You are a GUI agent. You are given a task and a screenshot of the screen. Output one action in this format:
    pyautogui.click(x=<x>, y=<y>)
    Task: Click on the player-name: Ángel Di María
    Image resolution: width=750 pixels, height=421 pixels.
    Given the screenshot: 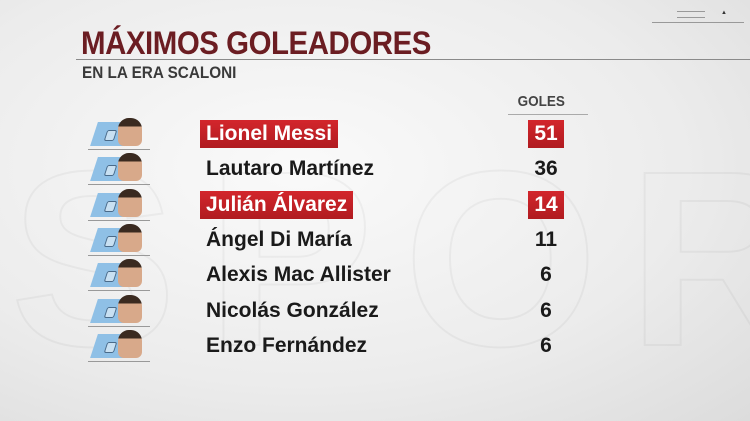 What is the action you would take?
    pyautogui.click(x=279, y=239)
    